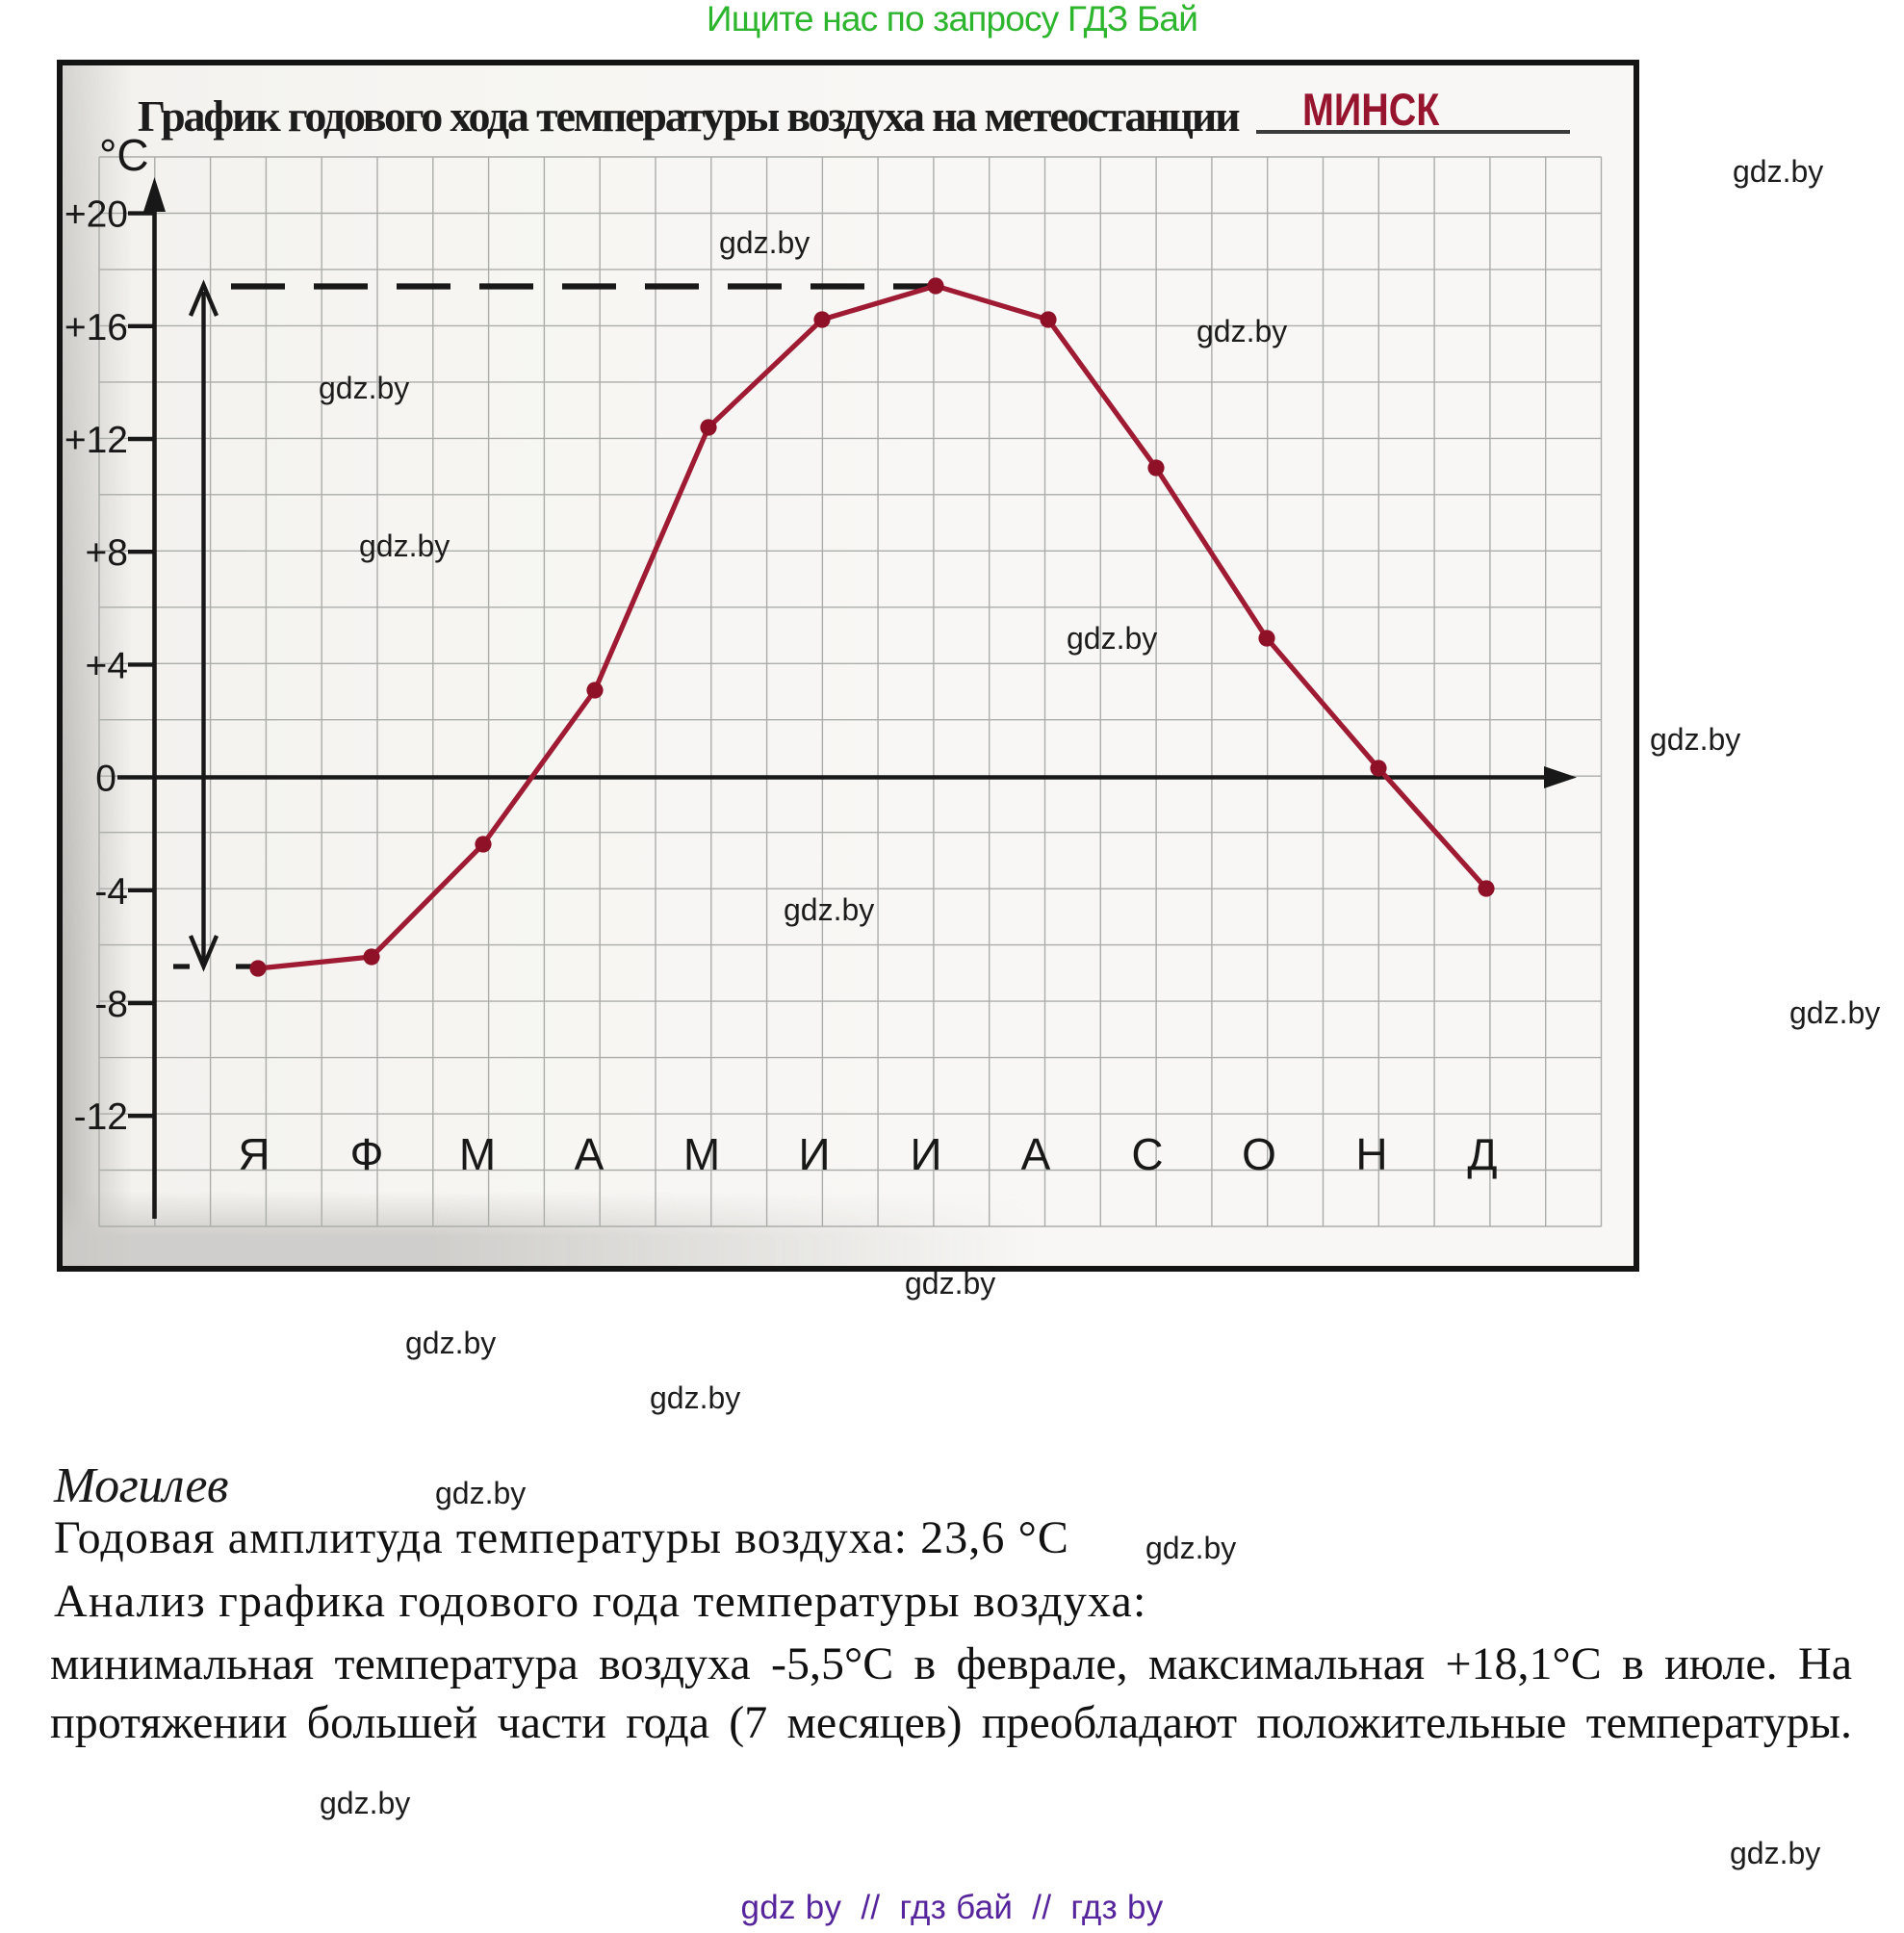  What do you see at coordinates (124, 155) in the screenshot?
I see `svg-text: °C` at bounding box center [124, 155].